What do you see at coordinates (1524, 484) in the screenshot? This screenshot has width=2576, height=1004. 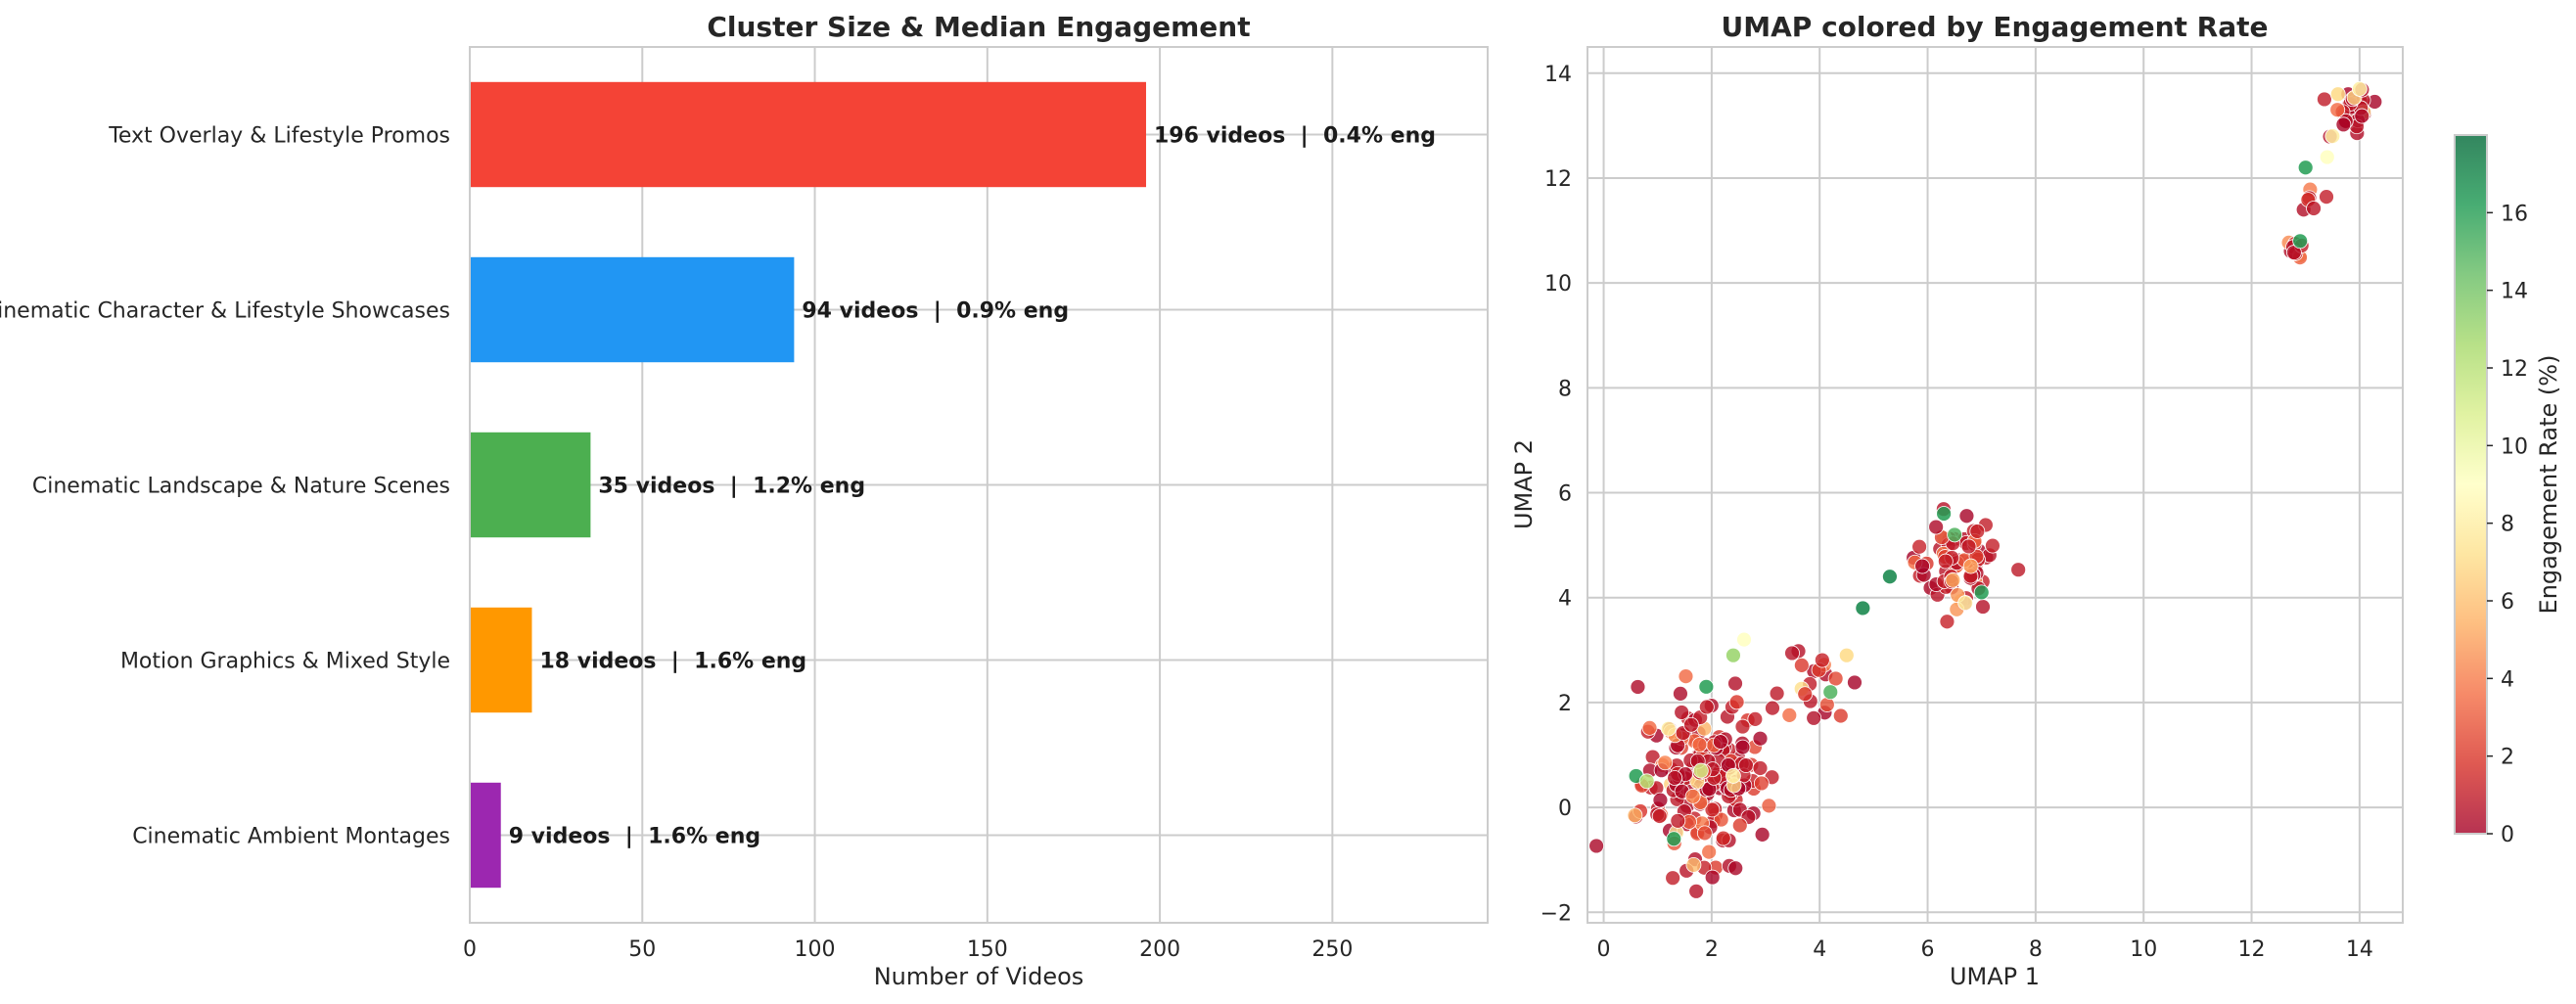 I see `scatter-y-axis-label: UMAP 2` at bounding box center [1524, 484].